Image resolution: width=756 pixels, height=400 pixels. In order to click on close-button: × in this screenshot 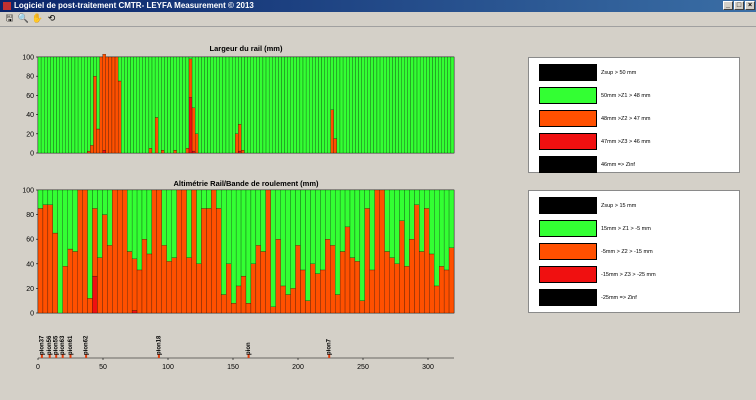, I will do `click(750, 5)`.